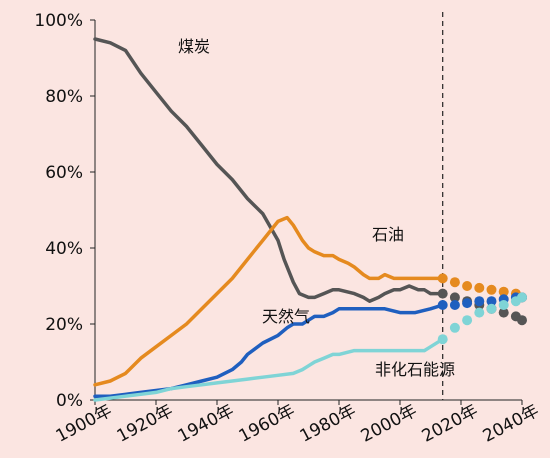  Describe the element at coordinates (69, 401) in the screenshot. I see `y-tick-label: 0%` at that location.